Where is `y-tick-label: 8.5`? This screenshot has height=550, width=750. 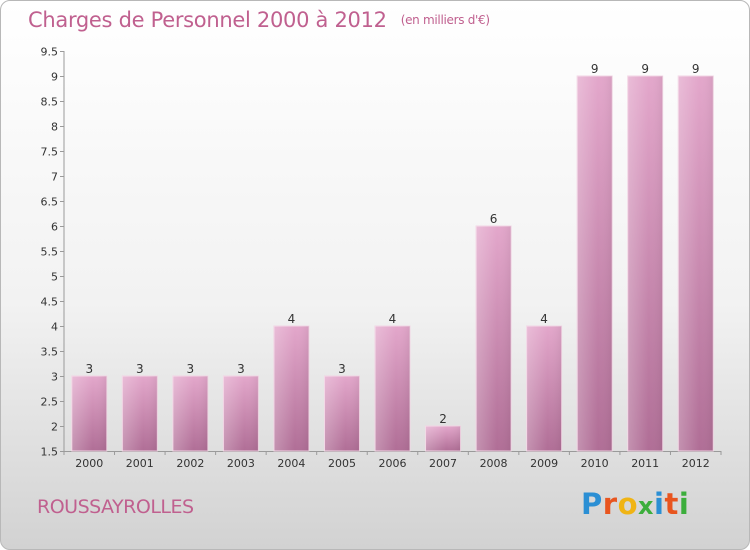
y-tick-label: 8.5 is located at coordinates (50, 102).